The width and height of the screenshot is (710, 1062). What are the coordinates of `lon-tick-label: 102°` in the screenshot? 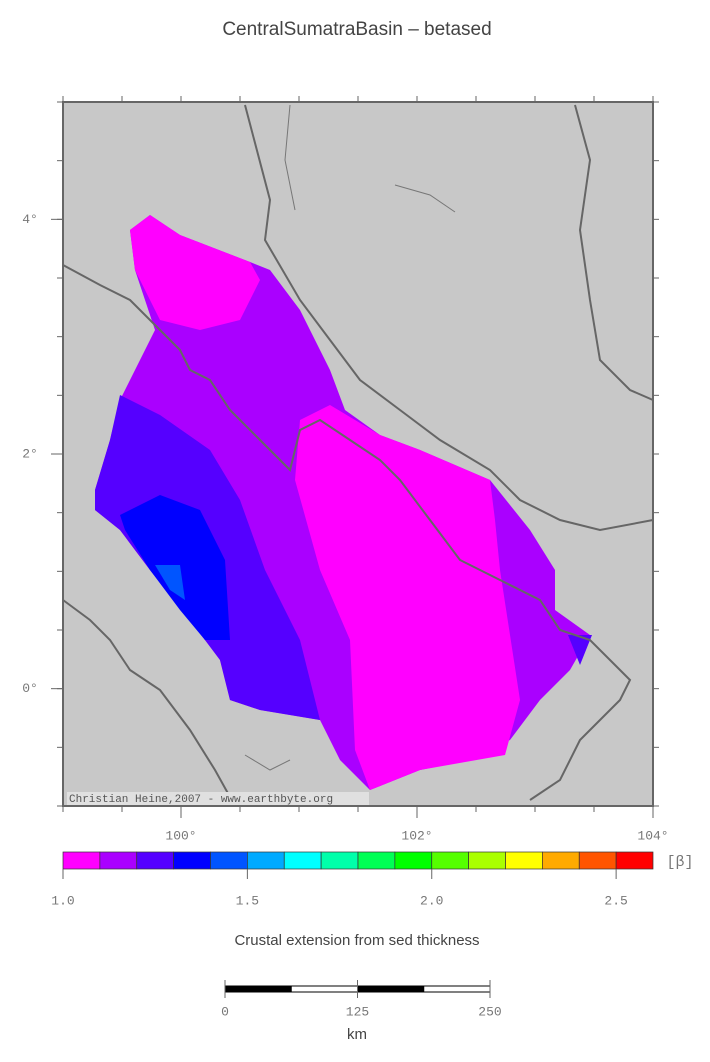 It's located at (416, 835).